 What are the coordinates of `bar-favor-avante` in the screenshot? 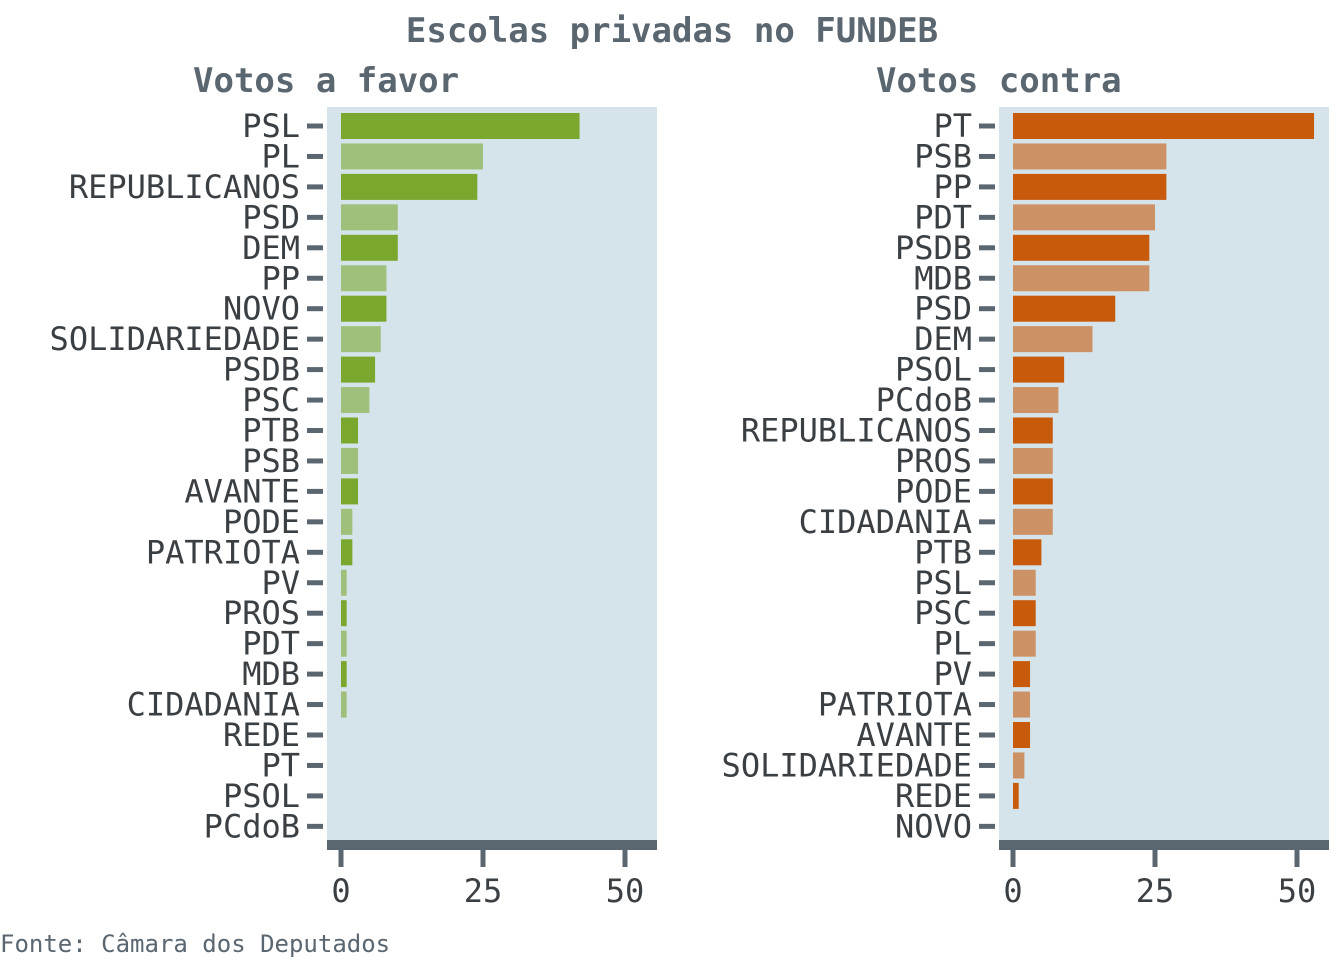 It's located at (350, 491).